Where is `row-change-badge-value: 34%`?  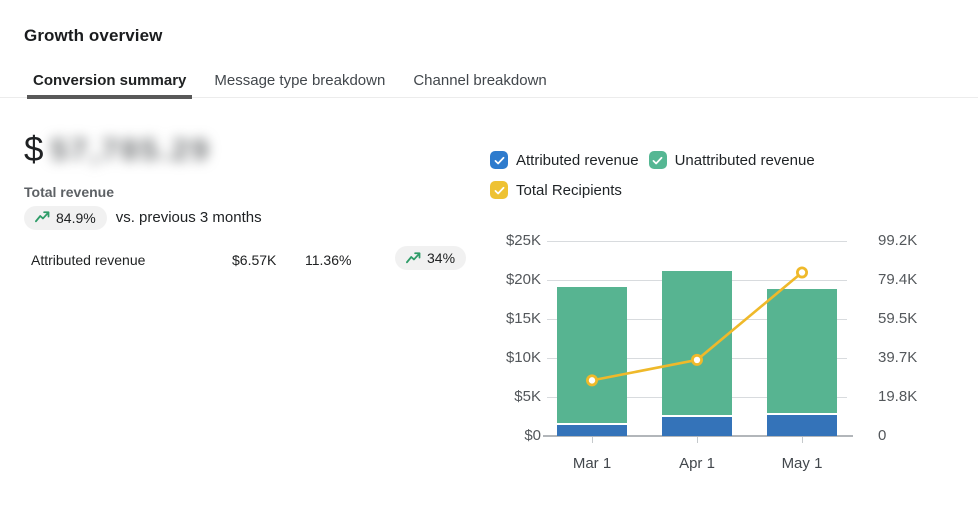 row-change-badge-value: 34% is located at coordinates (441, 258).